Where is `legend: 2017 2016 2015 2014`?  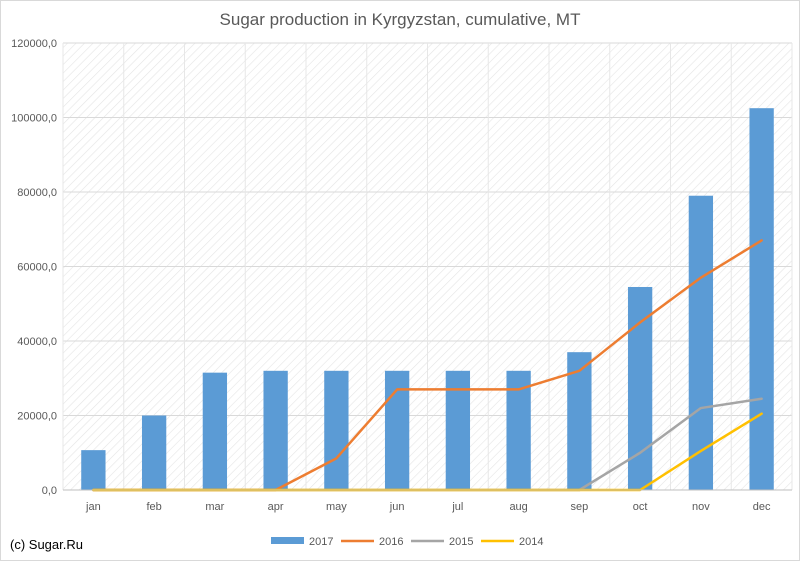
legend: 2017 2016 2015 2014 is located at coordinates (407, 542).